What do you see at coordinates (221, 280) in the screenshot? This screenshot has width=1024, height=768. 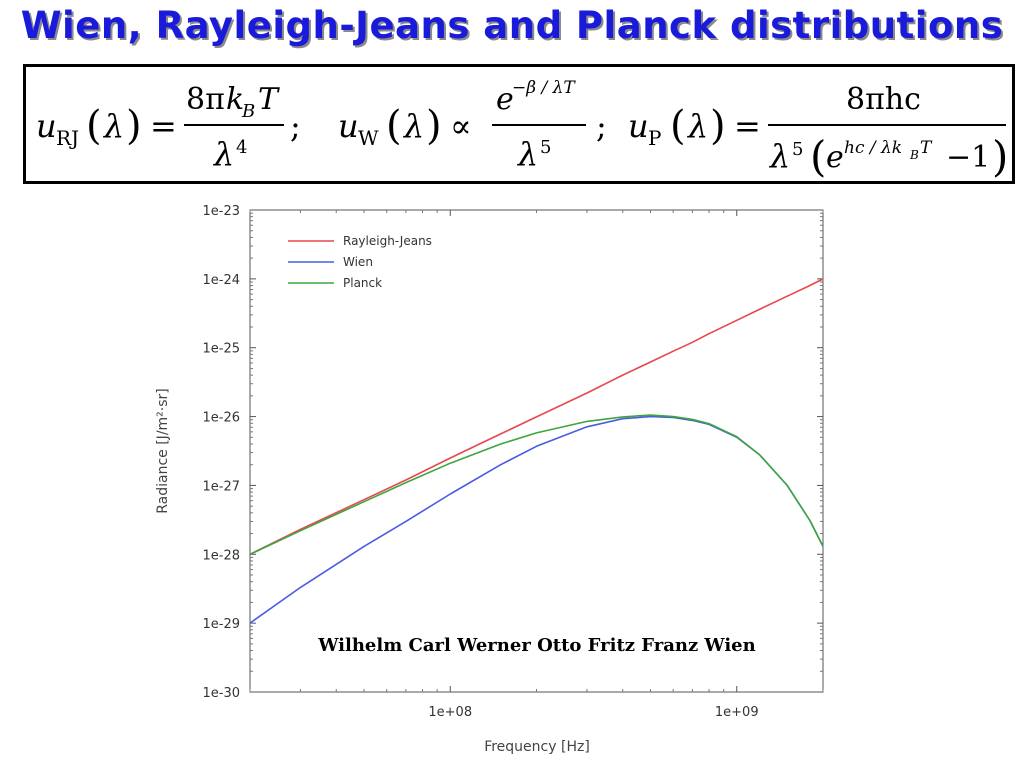 I see `y-tick-label: 1e-24` at bounding box center [221, 280].